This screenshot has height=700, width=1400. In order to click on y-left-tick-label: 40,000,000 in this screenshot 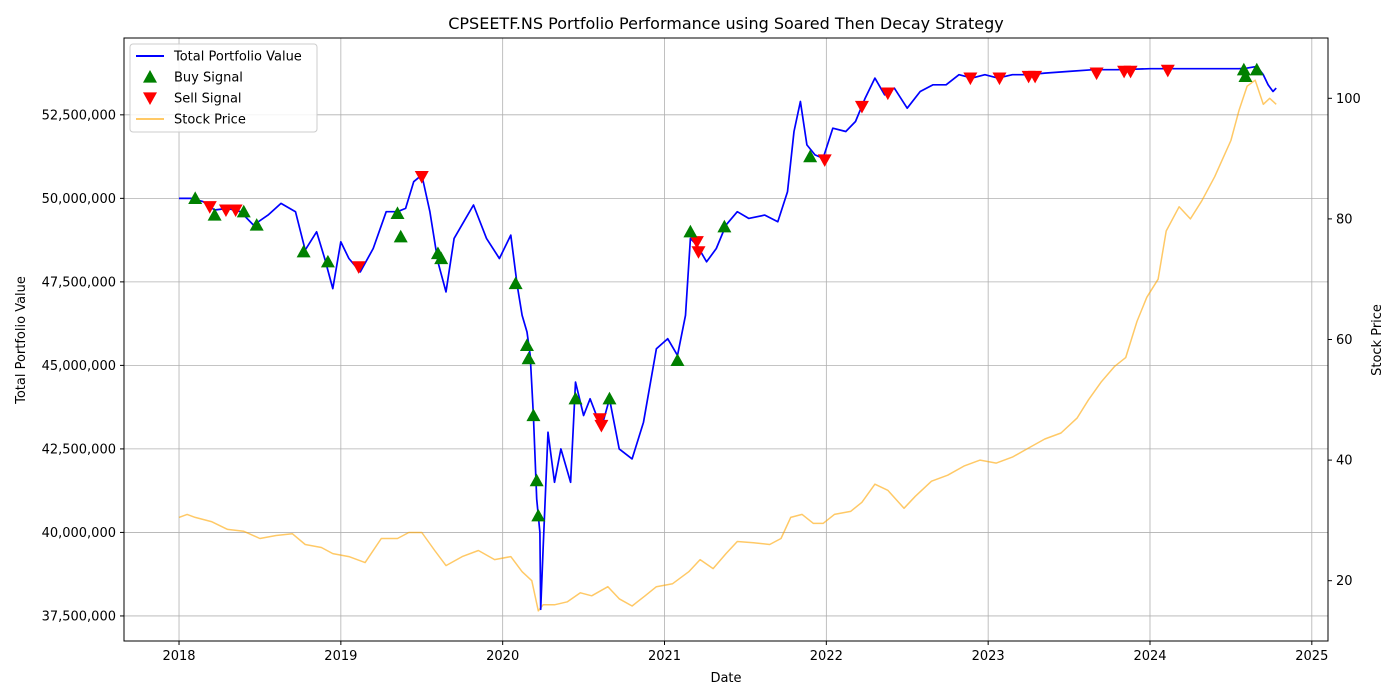, I will do `click(79, 533)`.